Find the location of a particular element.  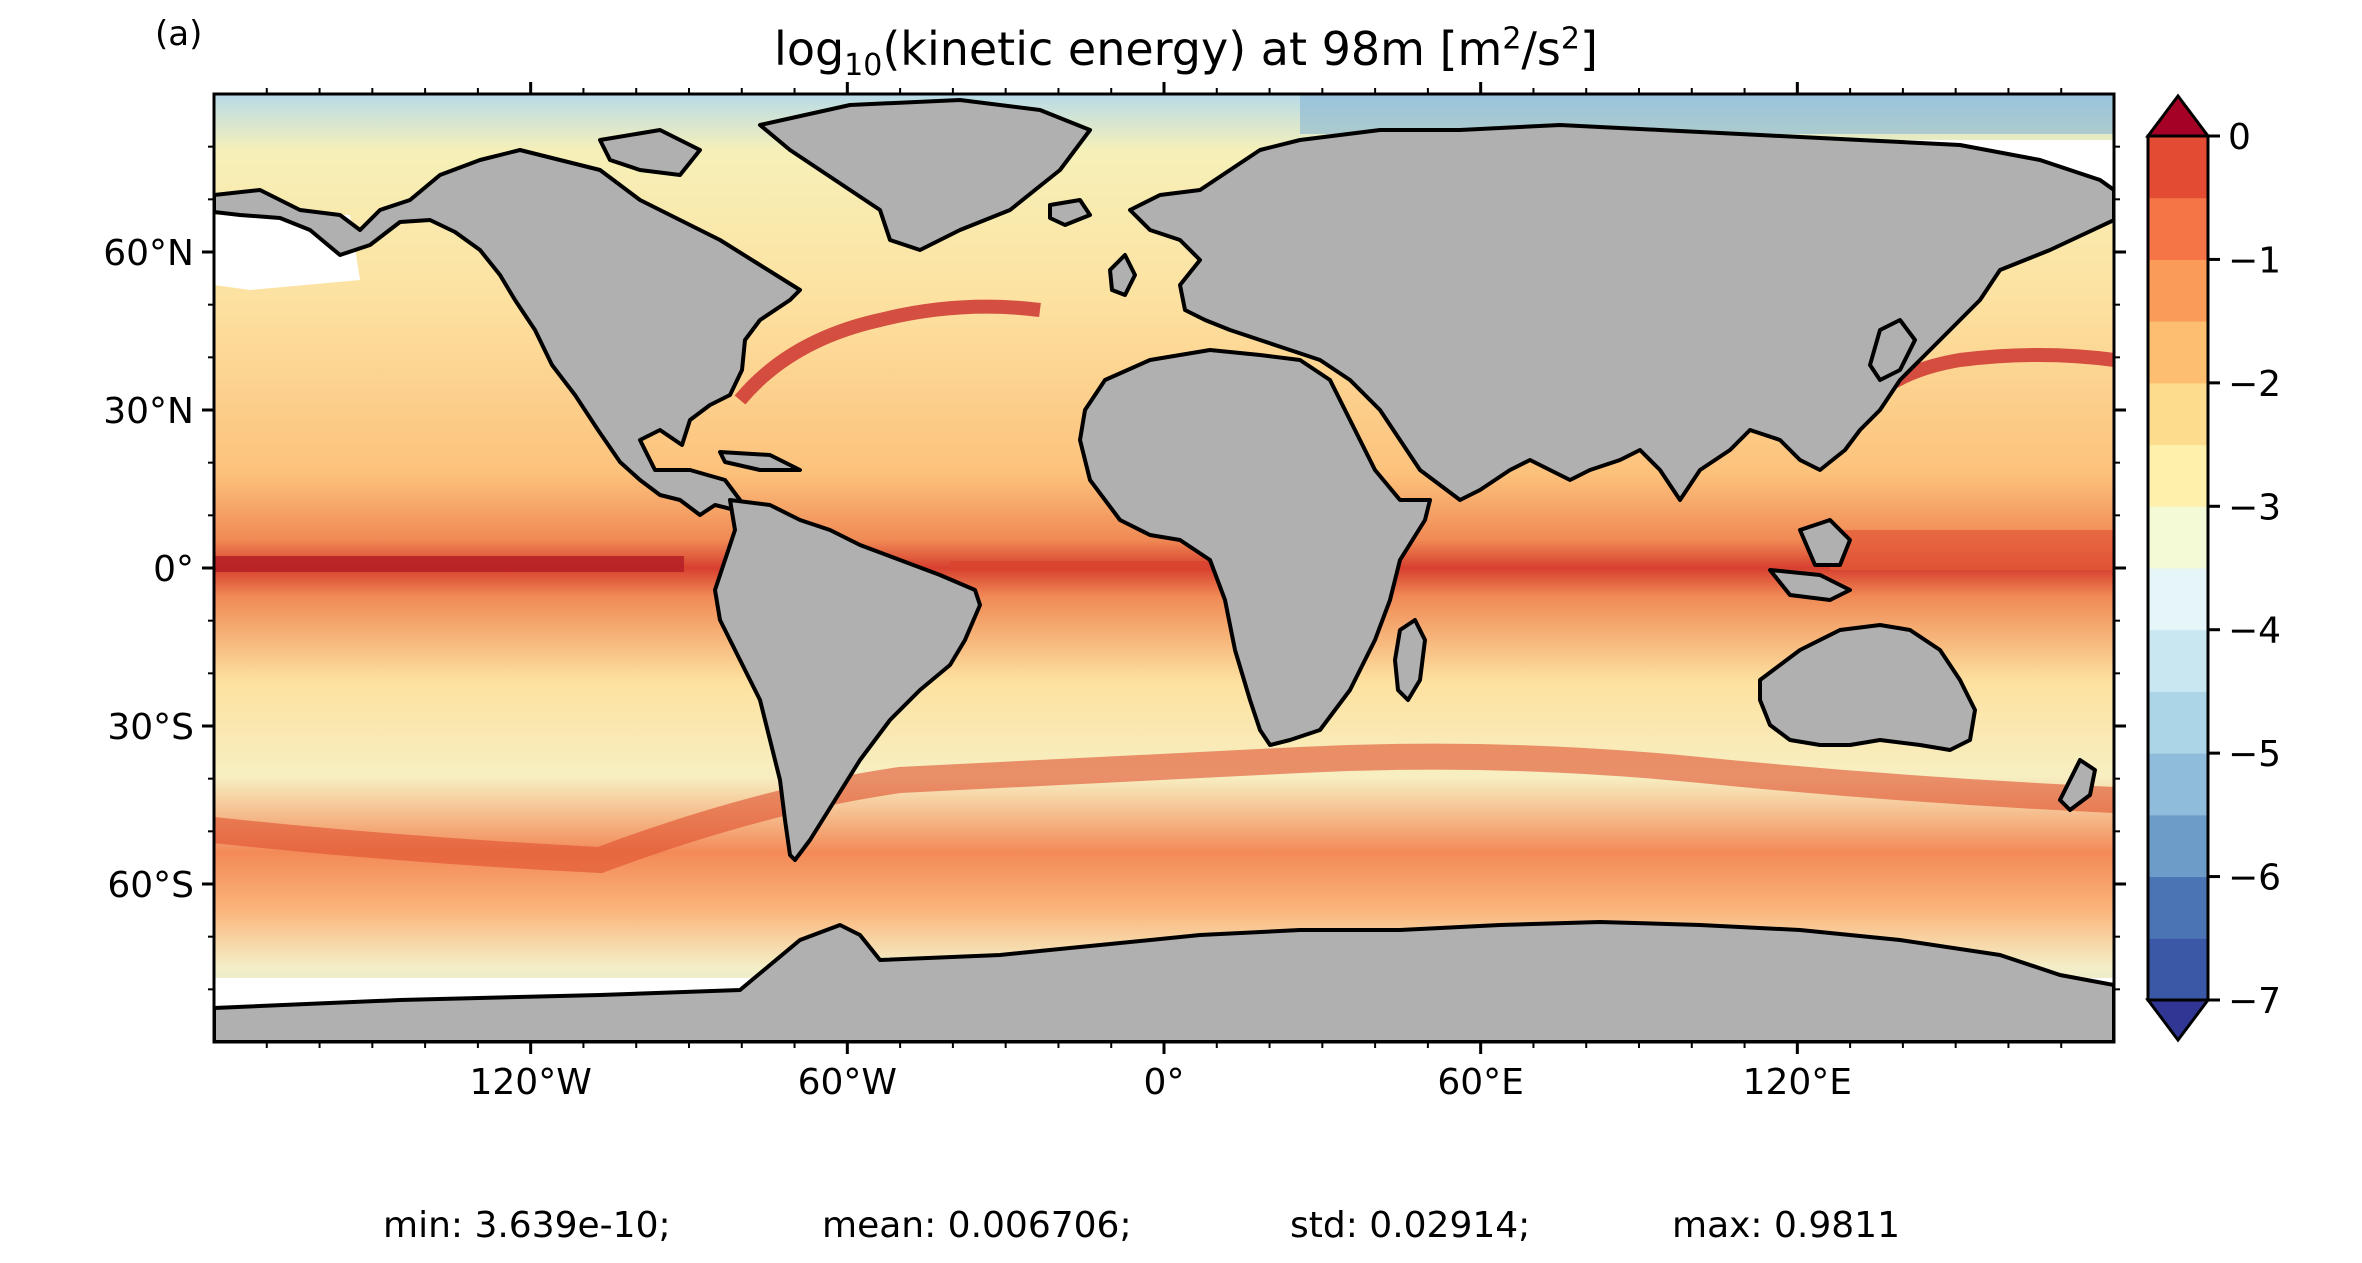

indonesia is located at coordinates (1810, 585).